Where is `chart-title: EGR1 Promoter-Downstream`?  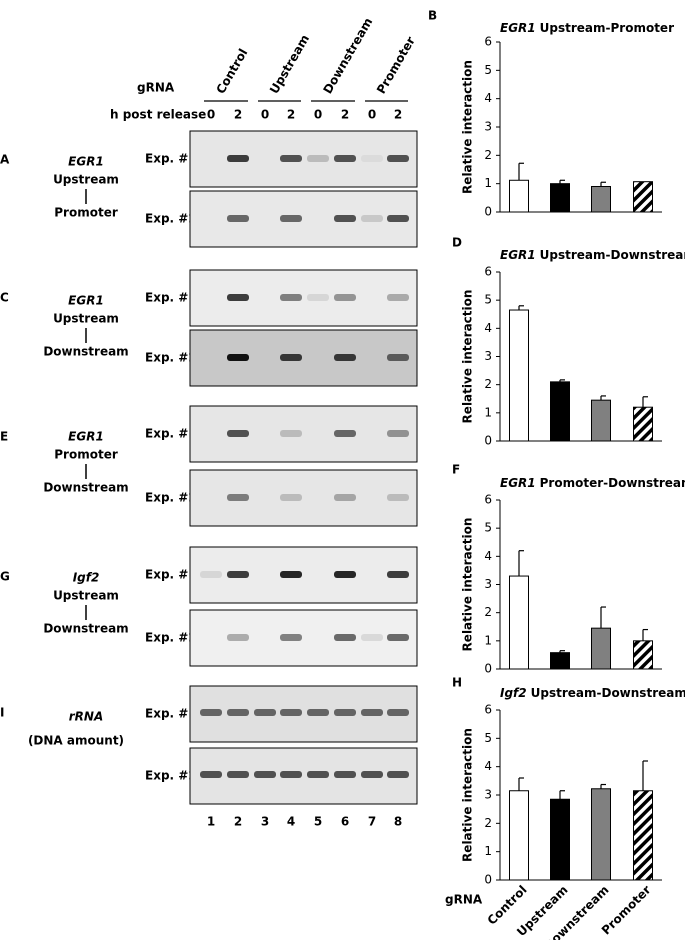
chart-title: EGR1 Promoter-Downstream is located at coordinates (592, 483).